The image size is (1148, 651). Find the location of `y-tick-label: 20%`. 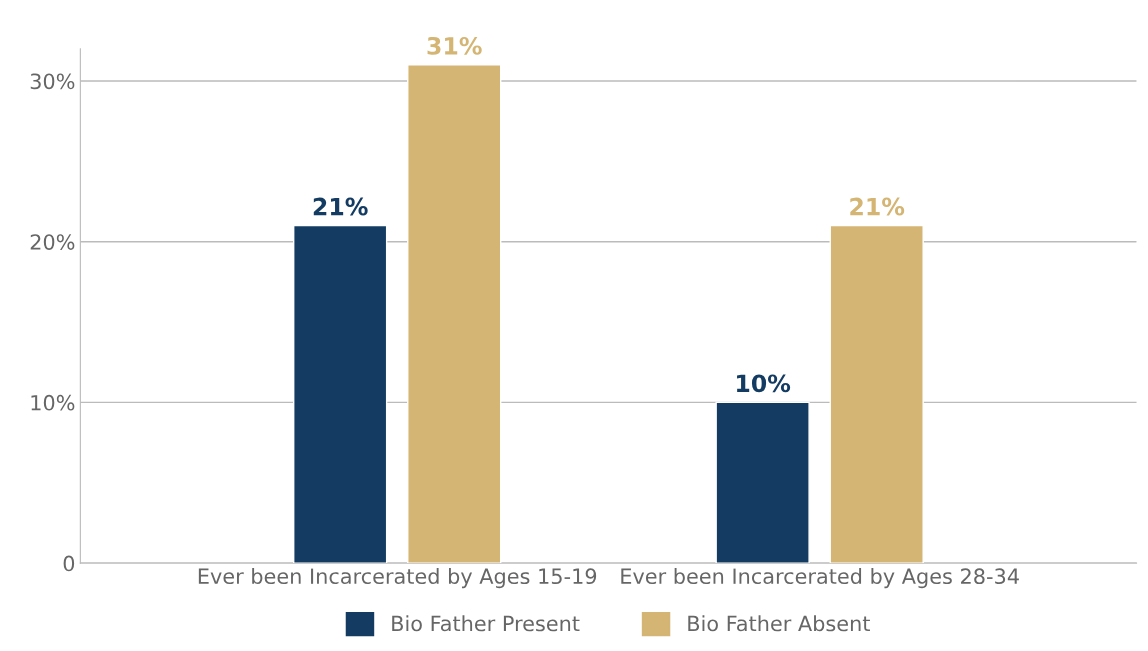

y-tick-label: 20% is located at coordinates (52, 242).